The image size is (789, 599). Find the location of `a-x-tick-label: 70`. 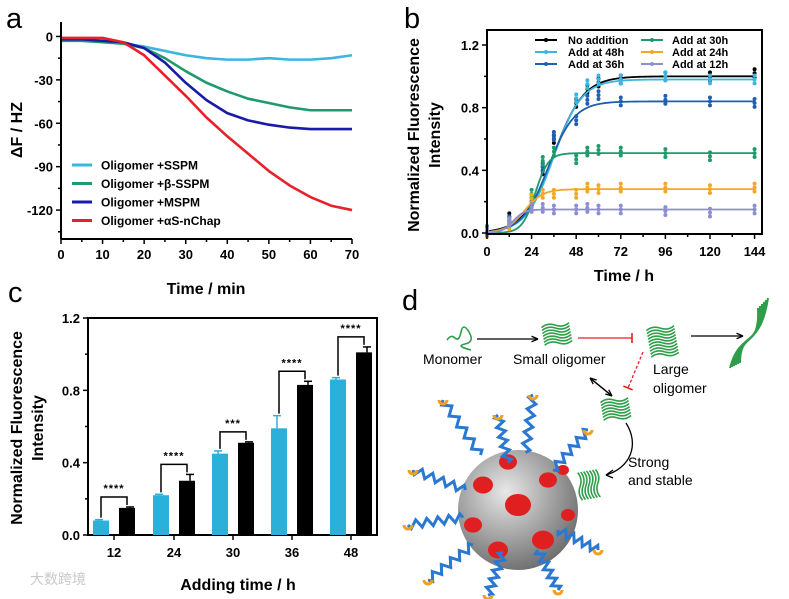

a-x-tick-label: 70 is located at coordinates (352, 254).